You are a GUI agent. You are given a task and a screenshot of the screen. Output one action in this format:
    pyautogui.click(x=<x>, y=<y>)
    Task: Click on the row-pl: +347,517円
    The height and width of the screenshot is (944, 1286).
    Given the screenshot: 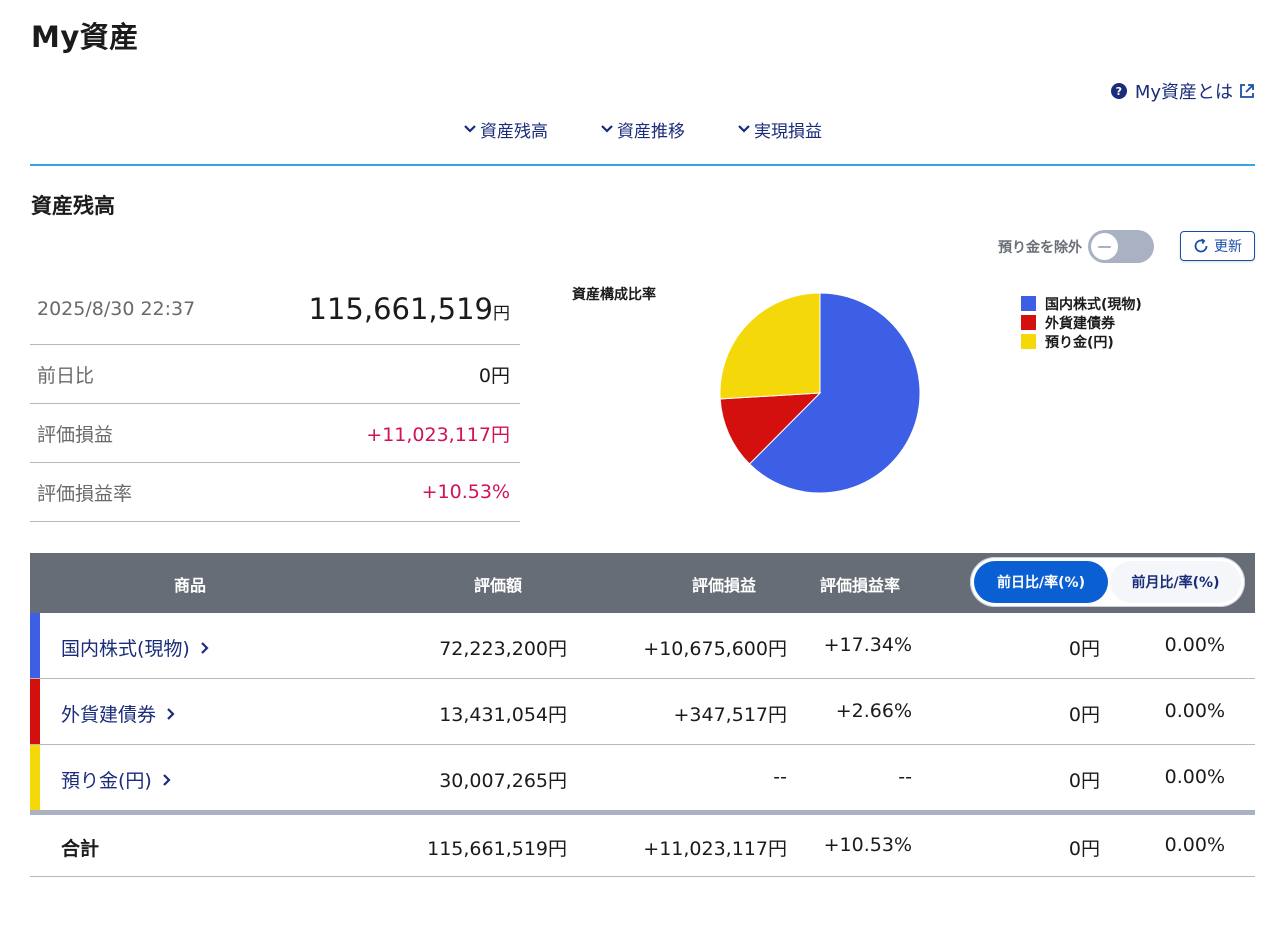 What is the action you would take?
    pyautogui.click(x=730, y=715)
    